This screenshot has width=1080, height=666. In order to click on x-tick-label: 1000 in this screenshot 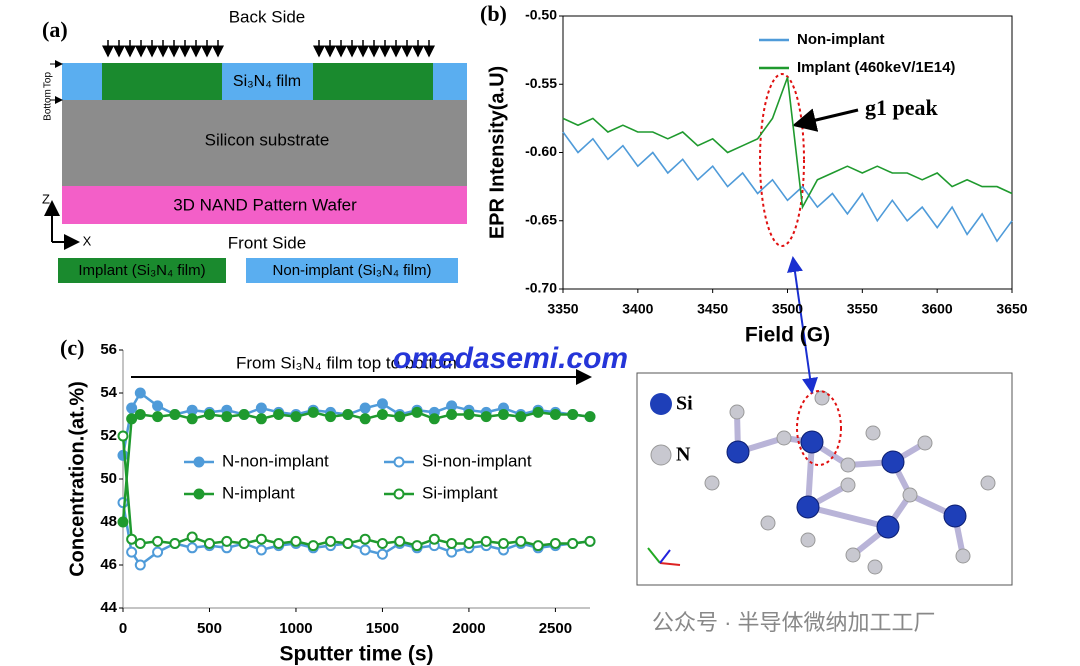, I will do `click(295, 628)`.